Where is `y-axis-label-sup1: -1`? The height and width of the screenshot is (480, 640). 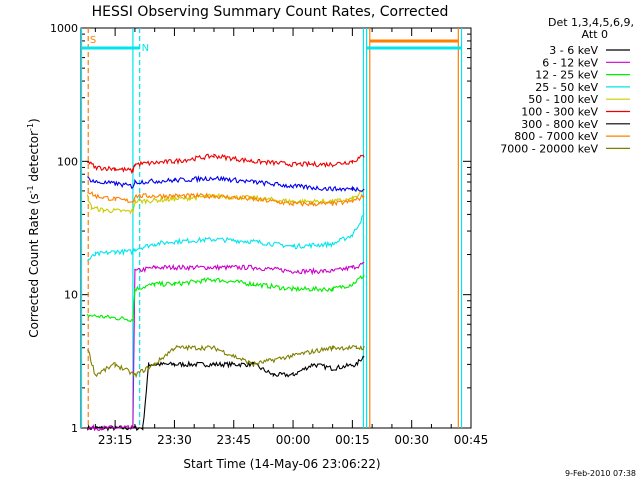 y-axis-label-sup1: -1 is located at coordinates (30, 189).